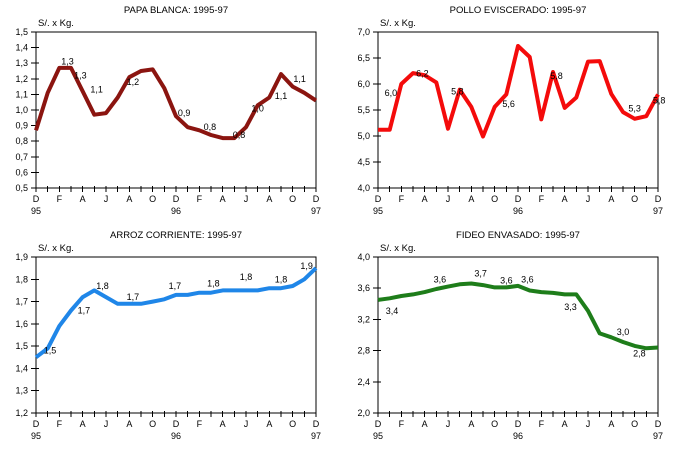 This screenshot has width=684, height=451. I want to click on chart-title: ARROZ CORRIENTE: 1995-97, so click(176, 235).